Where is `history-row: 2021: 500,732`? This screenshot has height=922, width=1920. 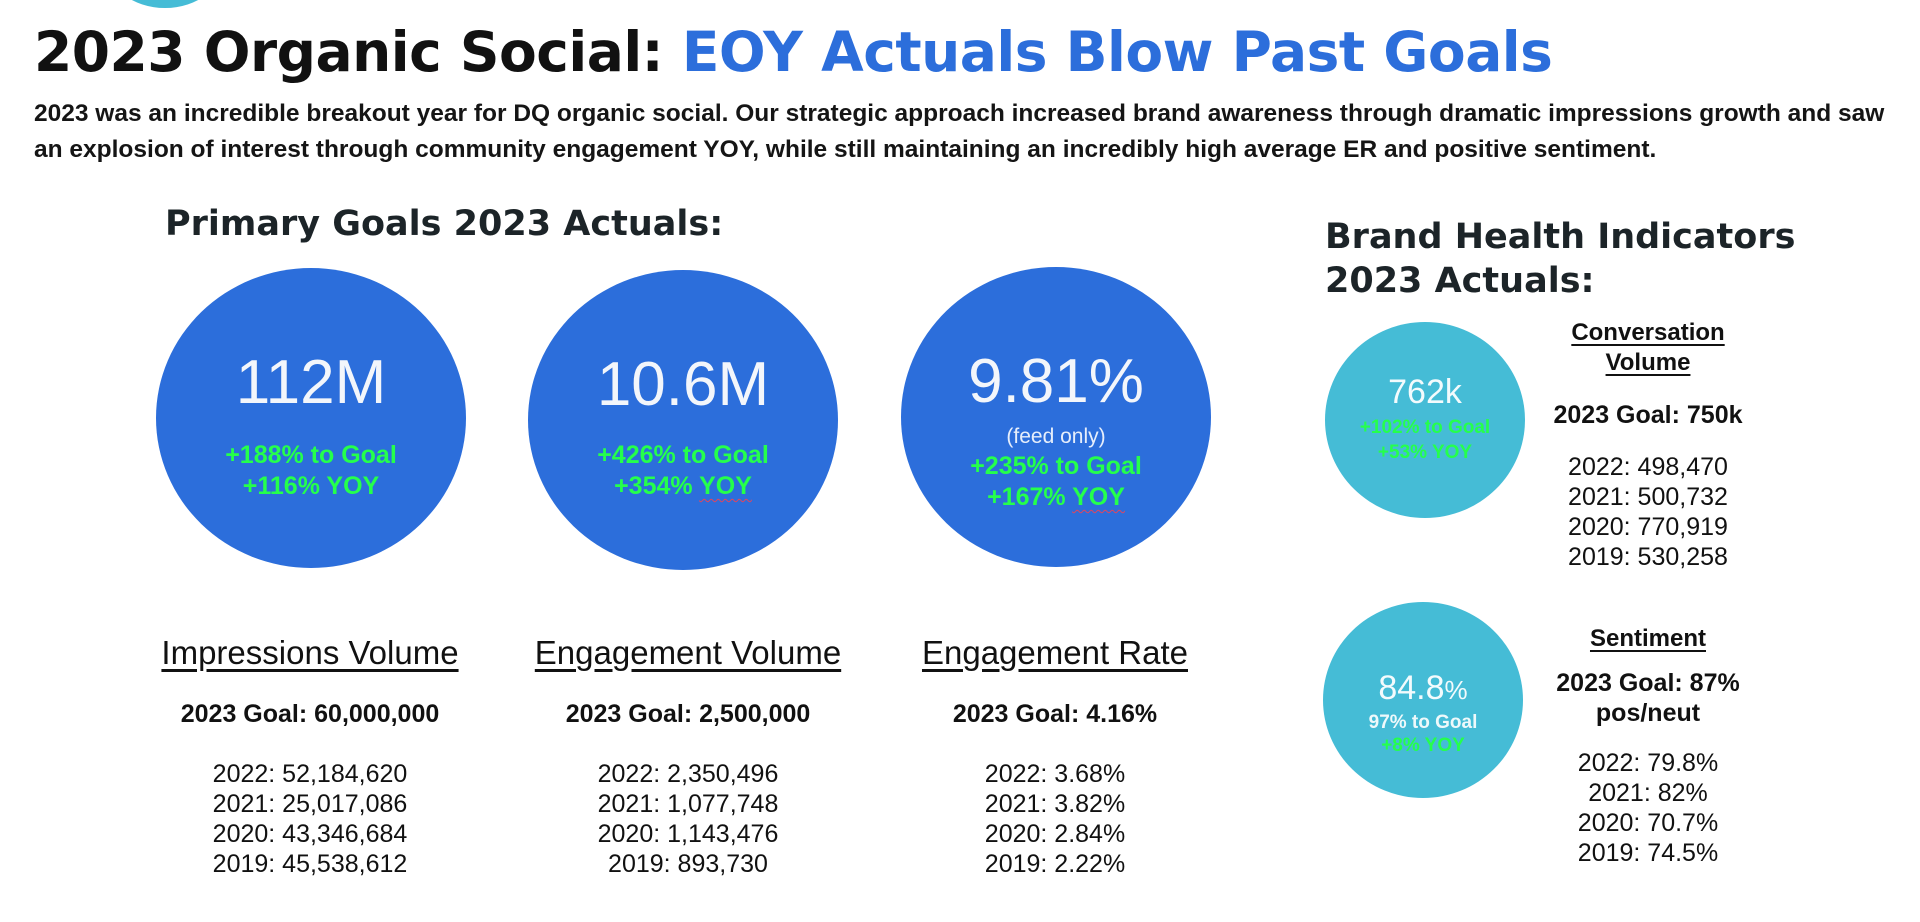
history-row: 2021: 500,732 is located at coordinates (1648, 497).